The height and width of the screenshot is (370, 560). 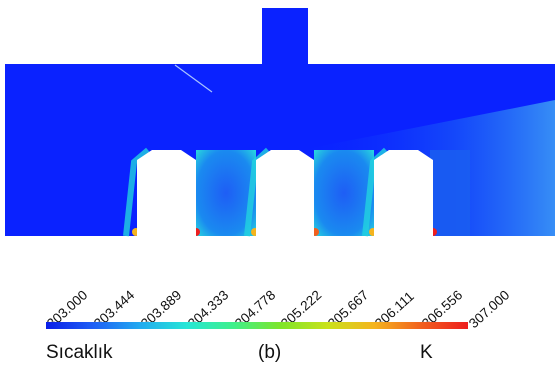 What do you see at coordinates (193, 78) in the screenshot?
I see `line-artifact` at bounding box center [193, 78].